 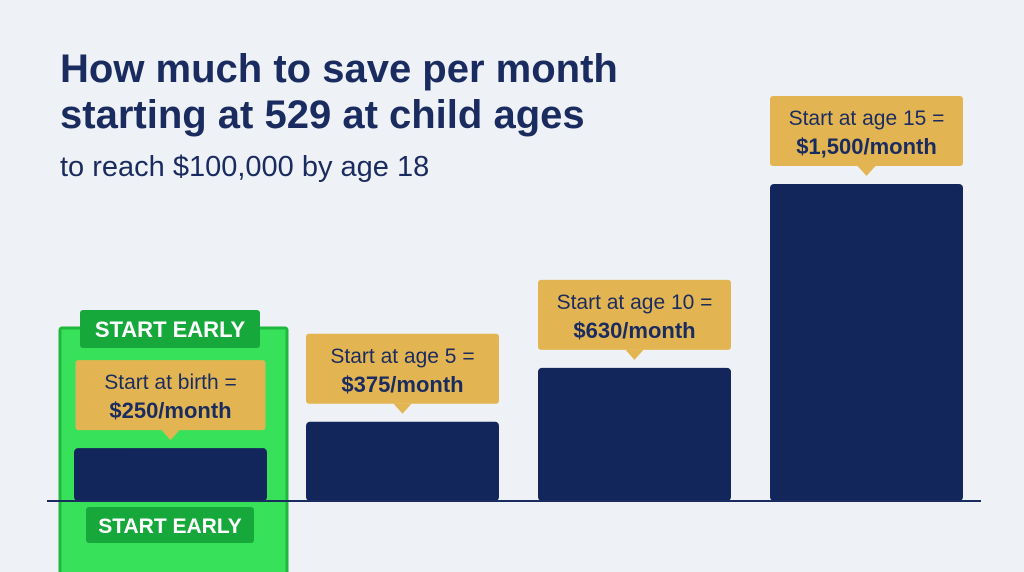 I want to click on callout-value-2: $375/month, so click(x=402, y=384).